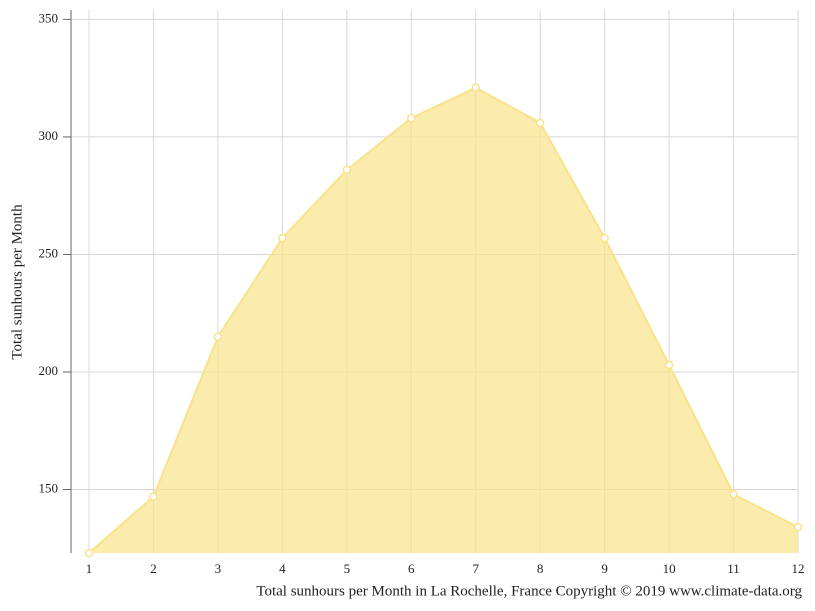  What do you see at coordinates (798, 568) in the screenshot?
I see `x-tick-label: 12` at bounding box center [798, 568].